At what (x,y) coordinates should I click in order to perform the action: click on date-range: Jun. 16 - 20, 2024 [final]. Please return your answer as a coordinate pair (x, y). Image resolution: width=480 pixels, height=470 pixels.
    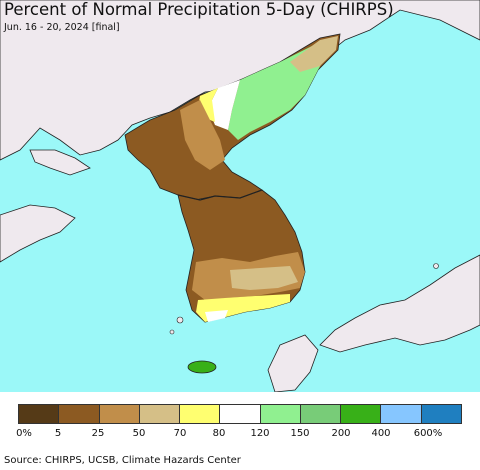
    Looking at the image, I should click on (62, 27).